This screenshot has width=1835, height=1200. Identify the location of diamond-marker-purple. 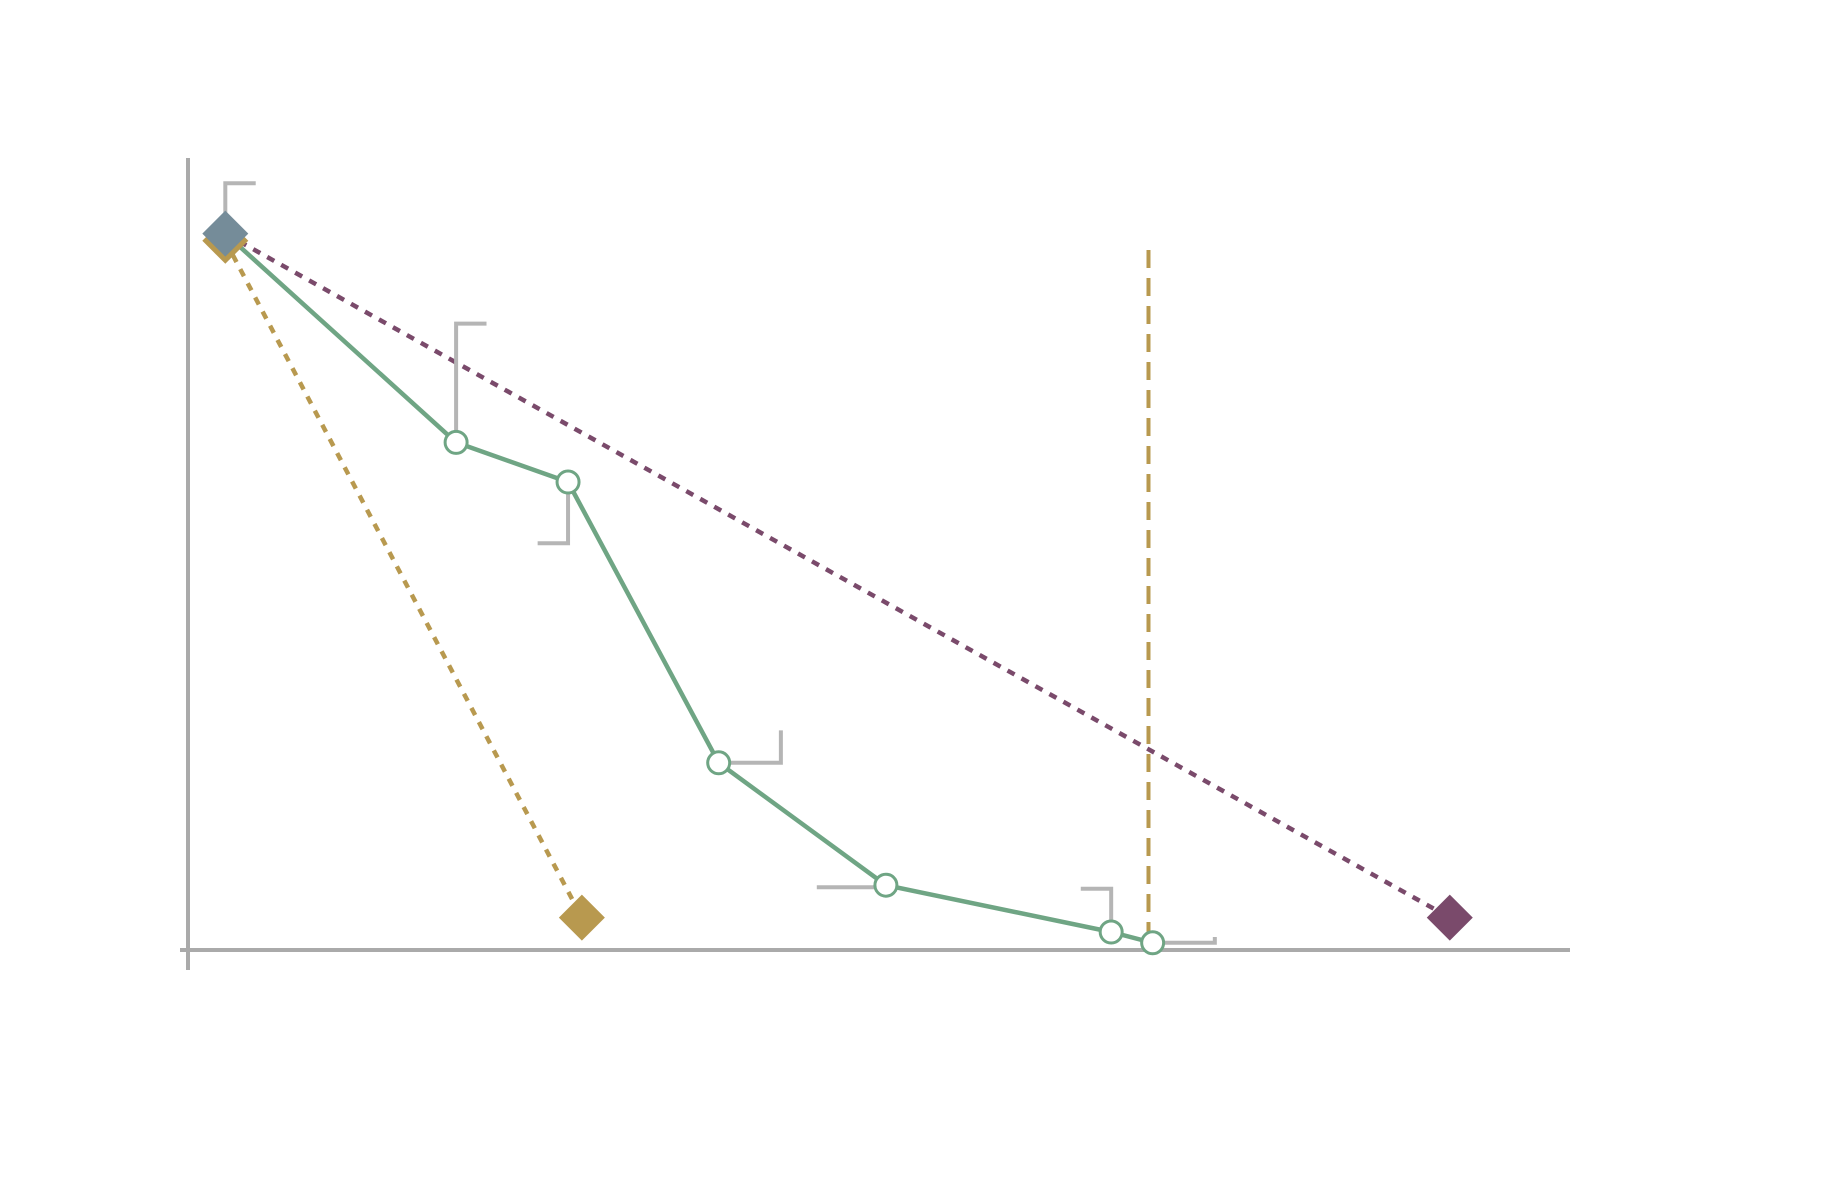
(1449, 917).